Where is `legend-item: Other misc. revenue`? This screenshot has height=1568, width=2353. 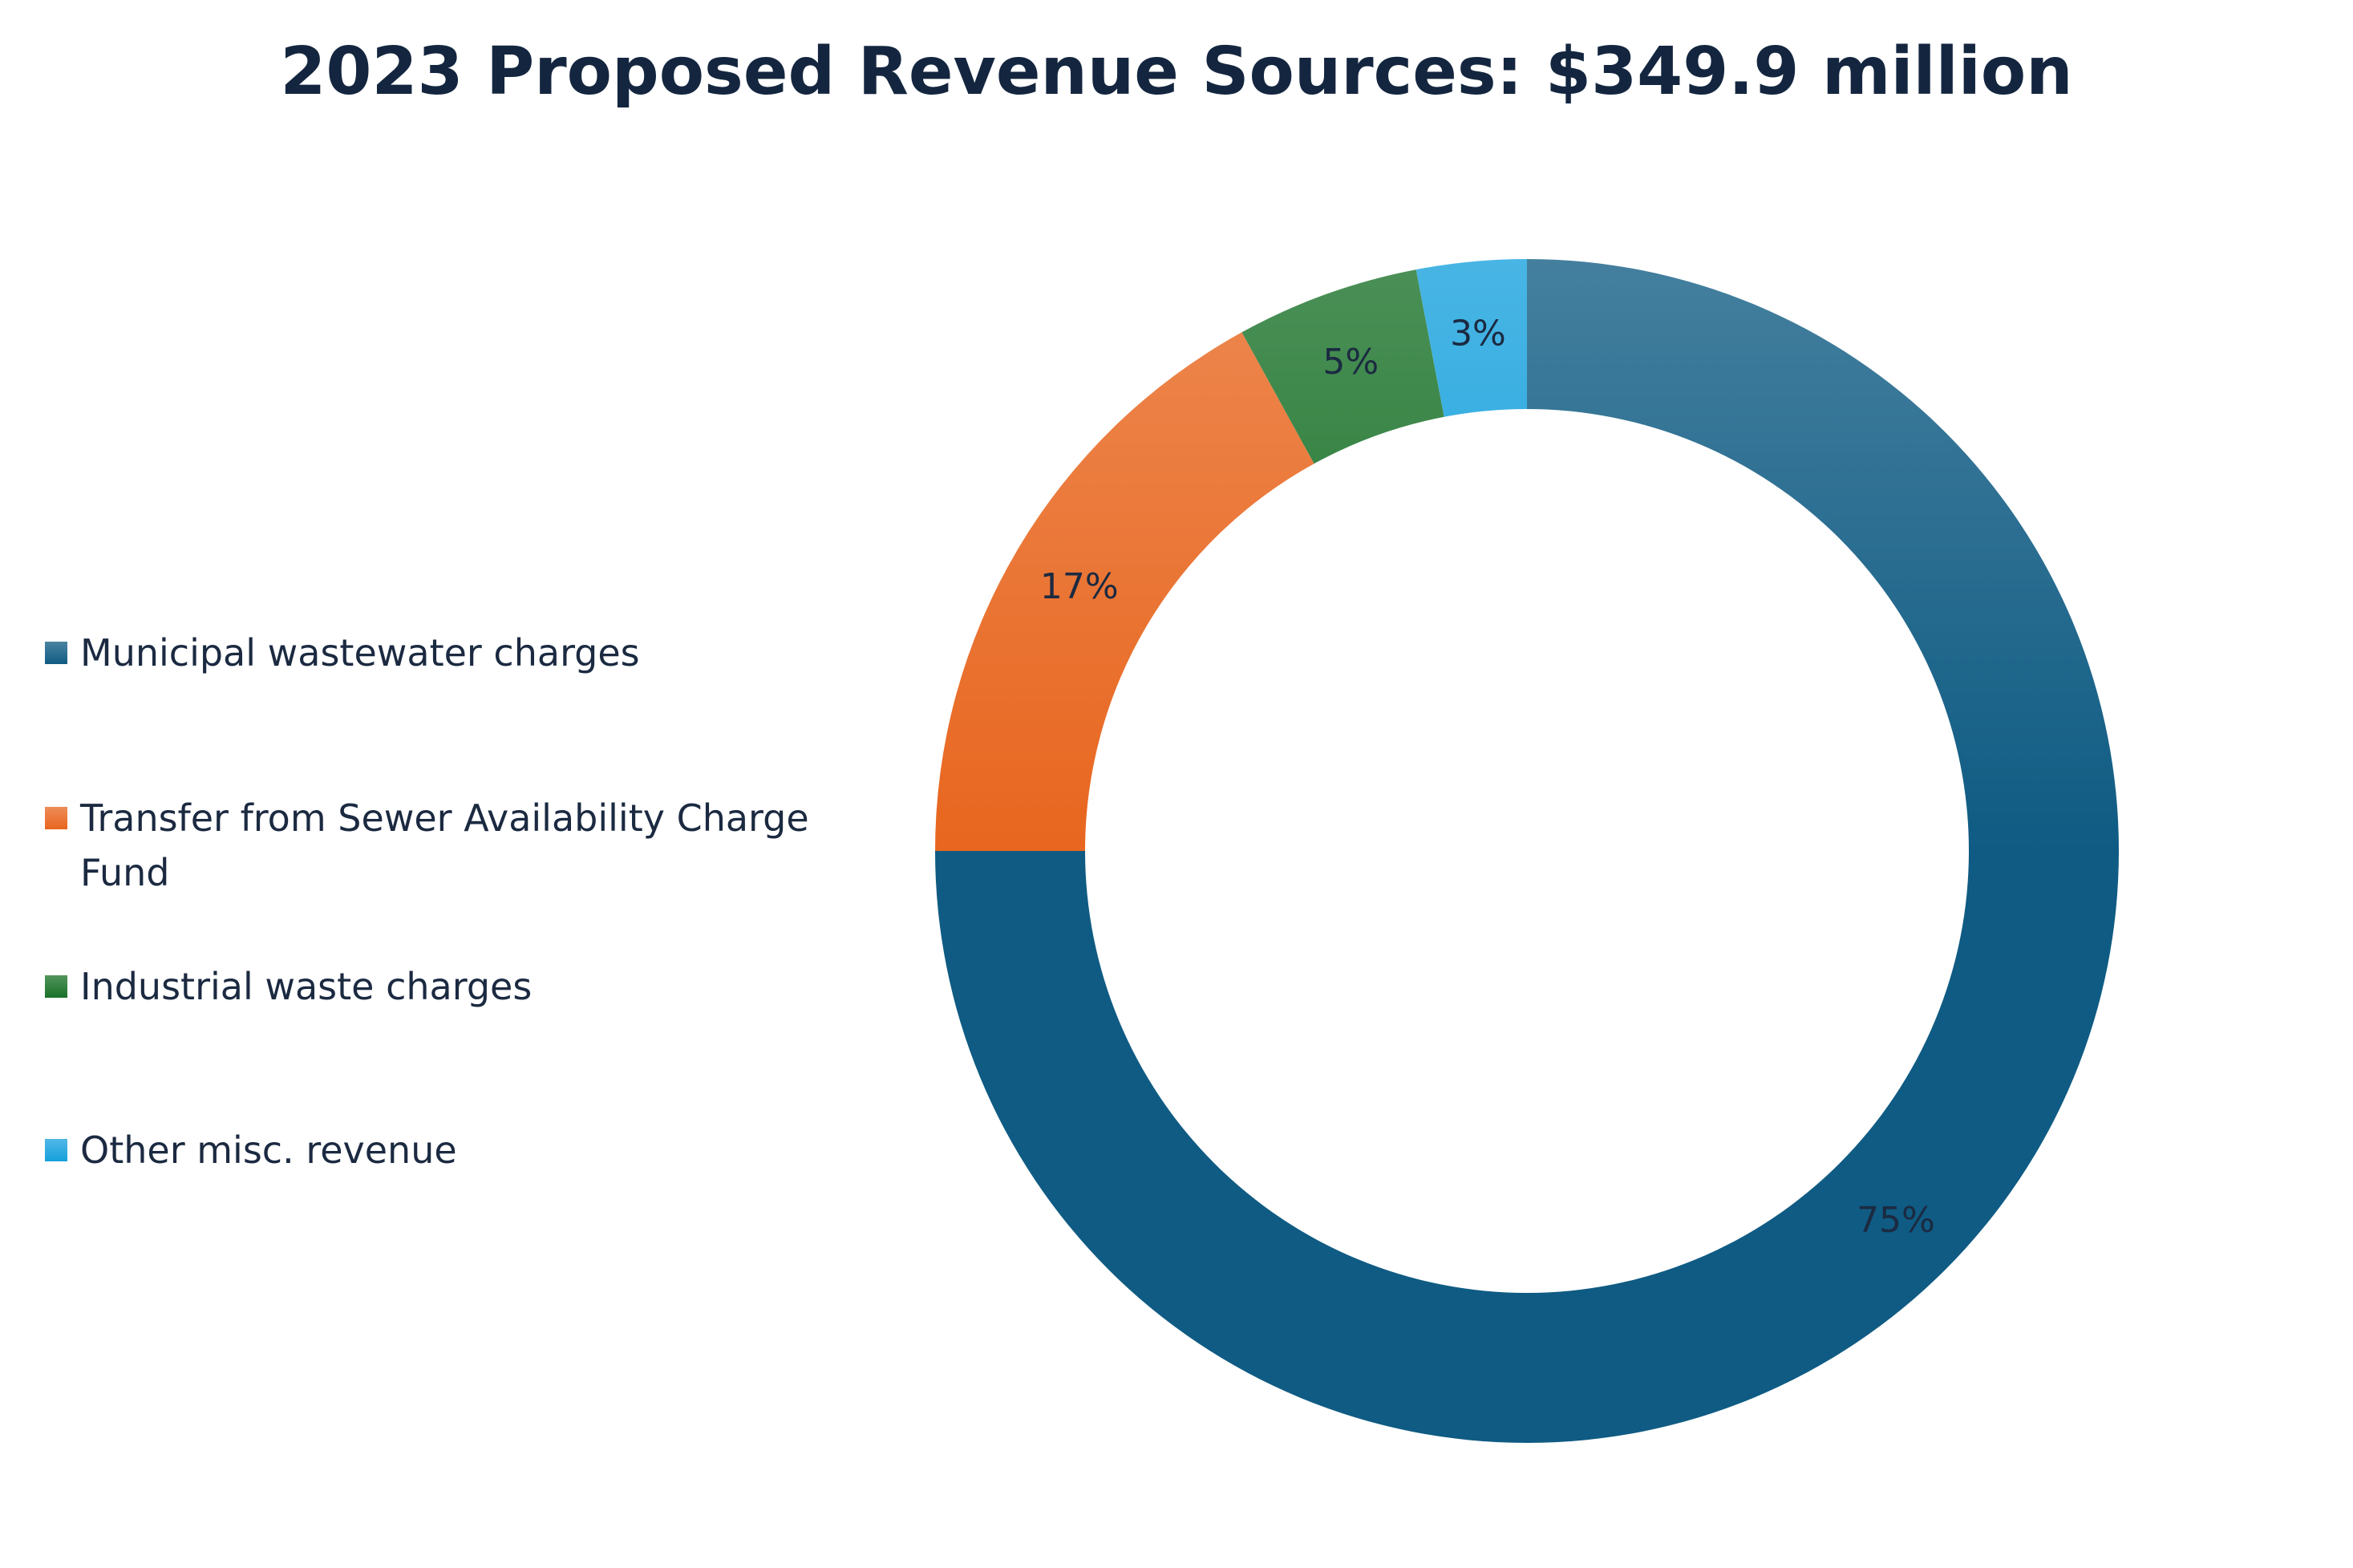 legend-item: Other misc. revenue is located at coordinates (448, 1150).